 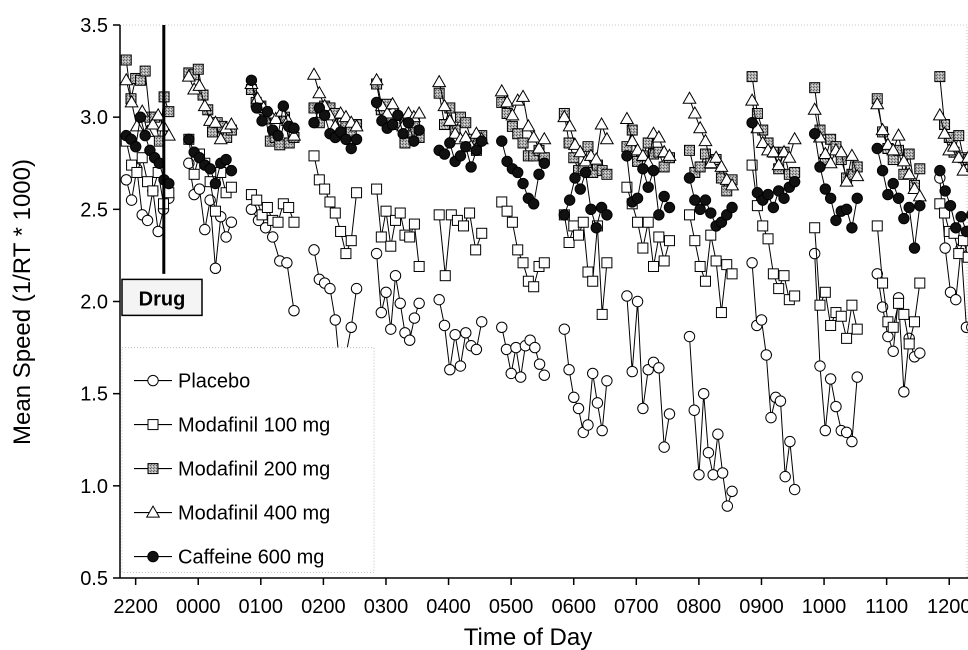 What do you see at coordinates (232, 426) in the screenshot?
I see `legend-item-modafinil-100-mg: Modafinil 100 mg` at bounding box center [232, 426].